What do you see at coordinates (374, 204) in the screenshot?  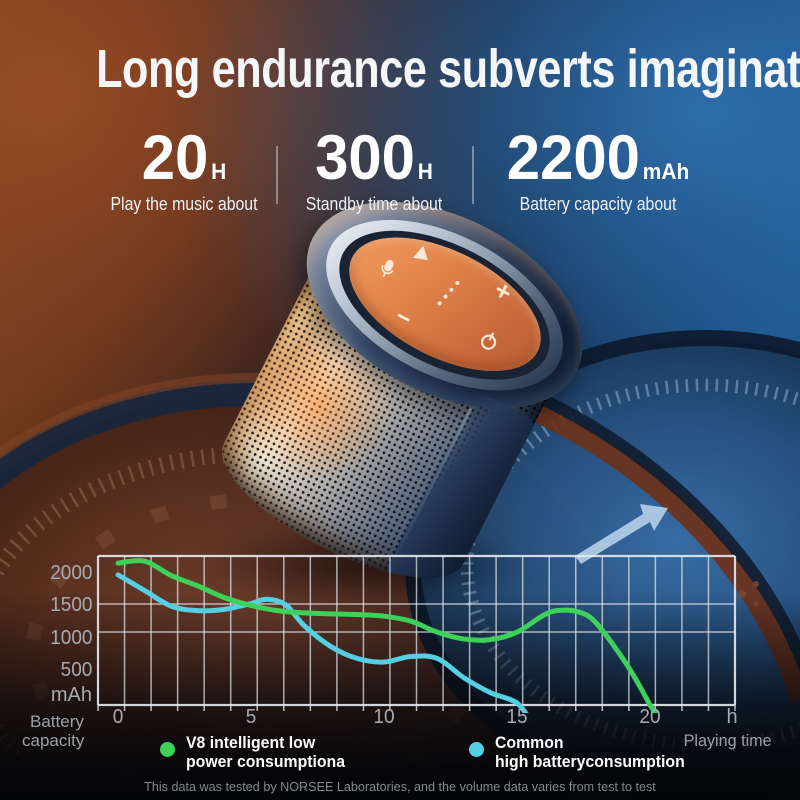 I see `stat-caption: Standby time about` at bounding box center [374, 204].